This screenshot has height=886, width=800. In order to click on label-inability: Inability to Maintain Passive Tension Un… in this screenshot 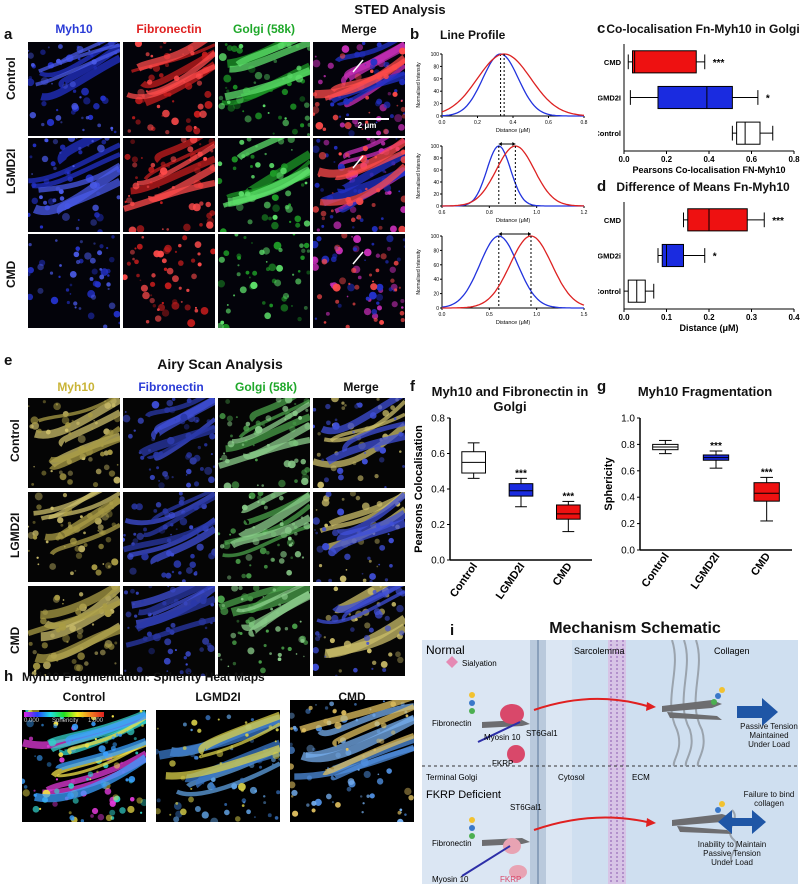, I will do `click(732, 853)`.